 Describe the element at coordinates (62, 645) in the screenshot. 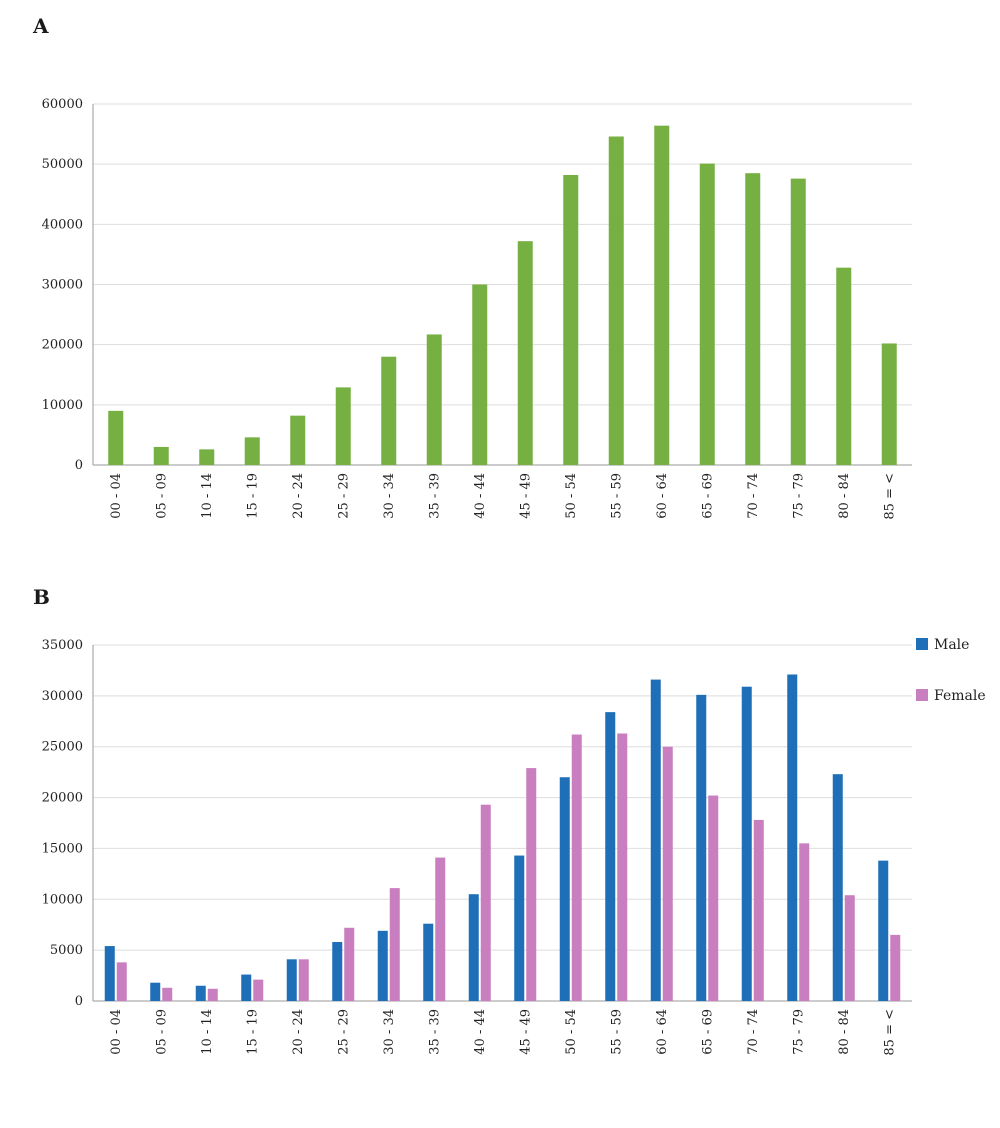

I see `y-tick-label: 35000` at that location.